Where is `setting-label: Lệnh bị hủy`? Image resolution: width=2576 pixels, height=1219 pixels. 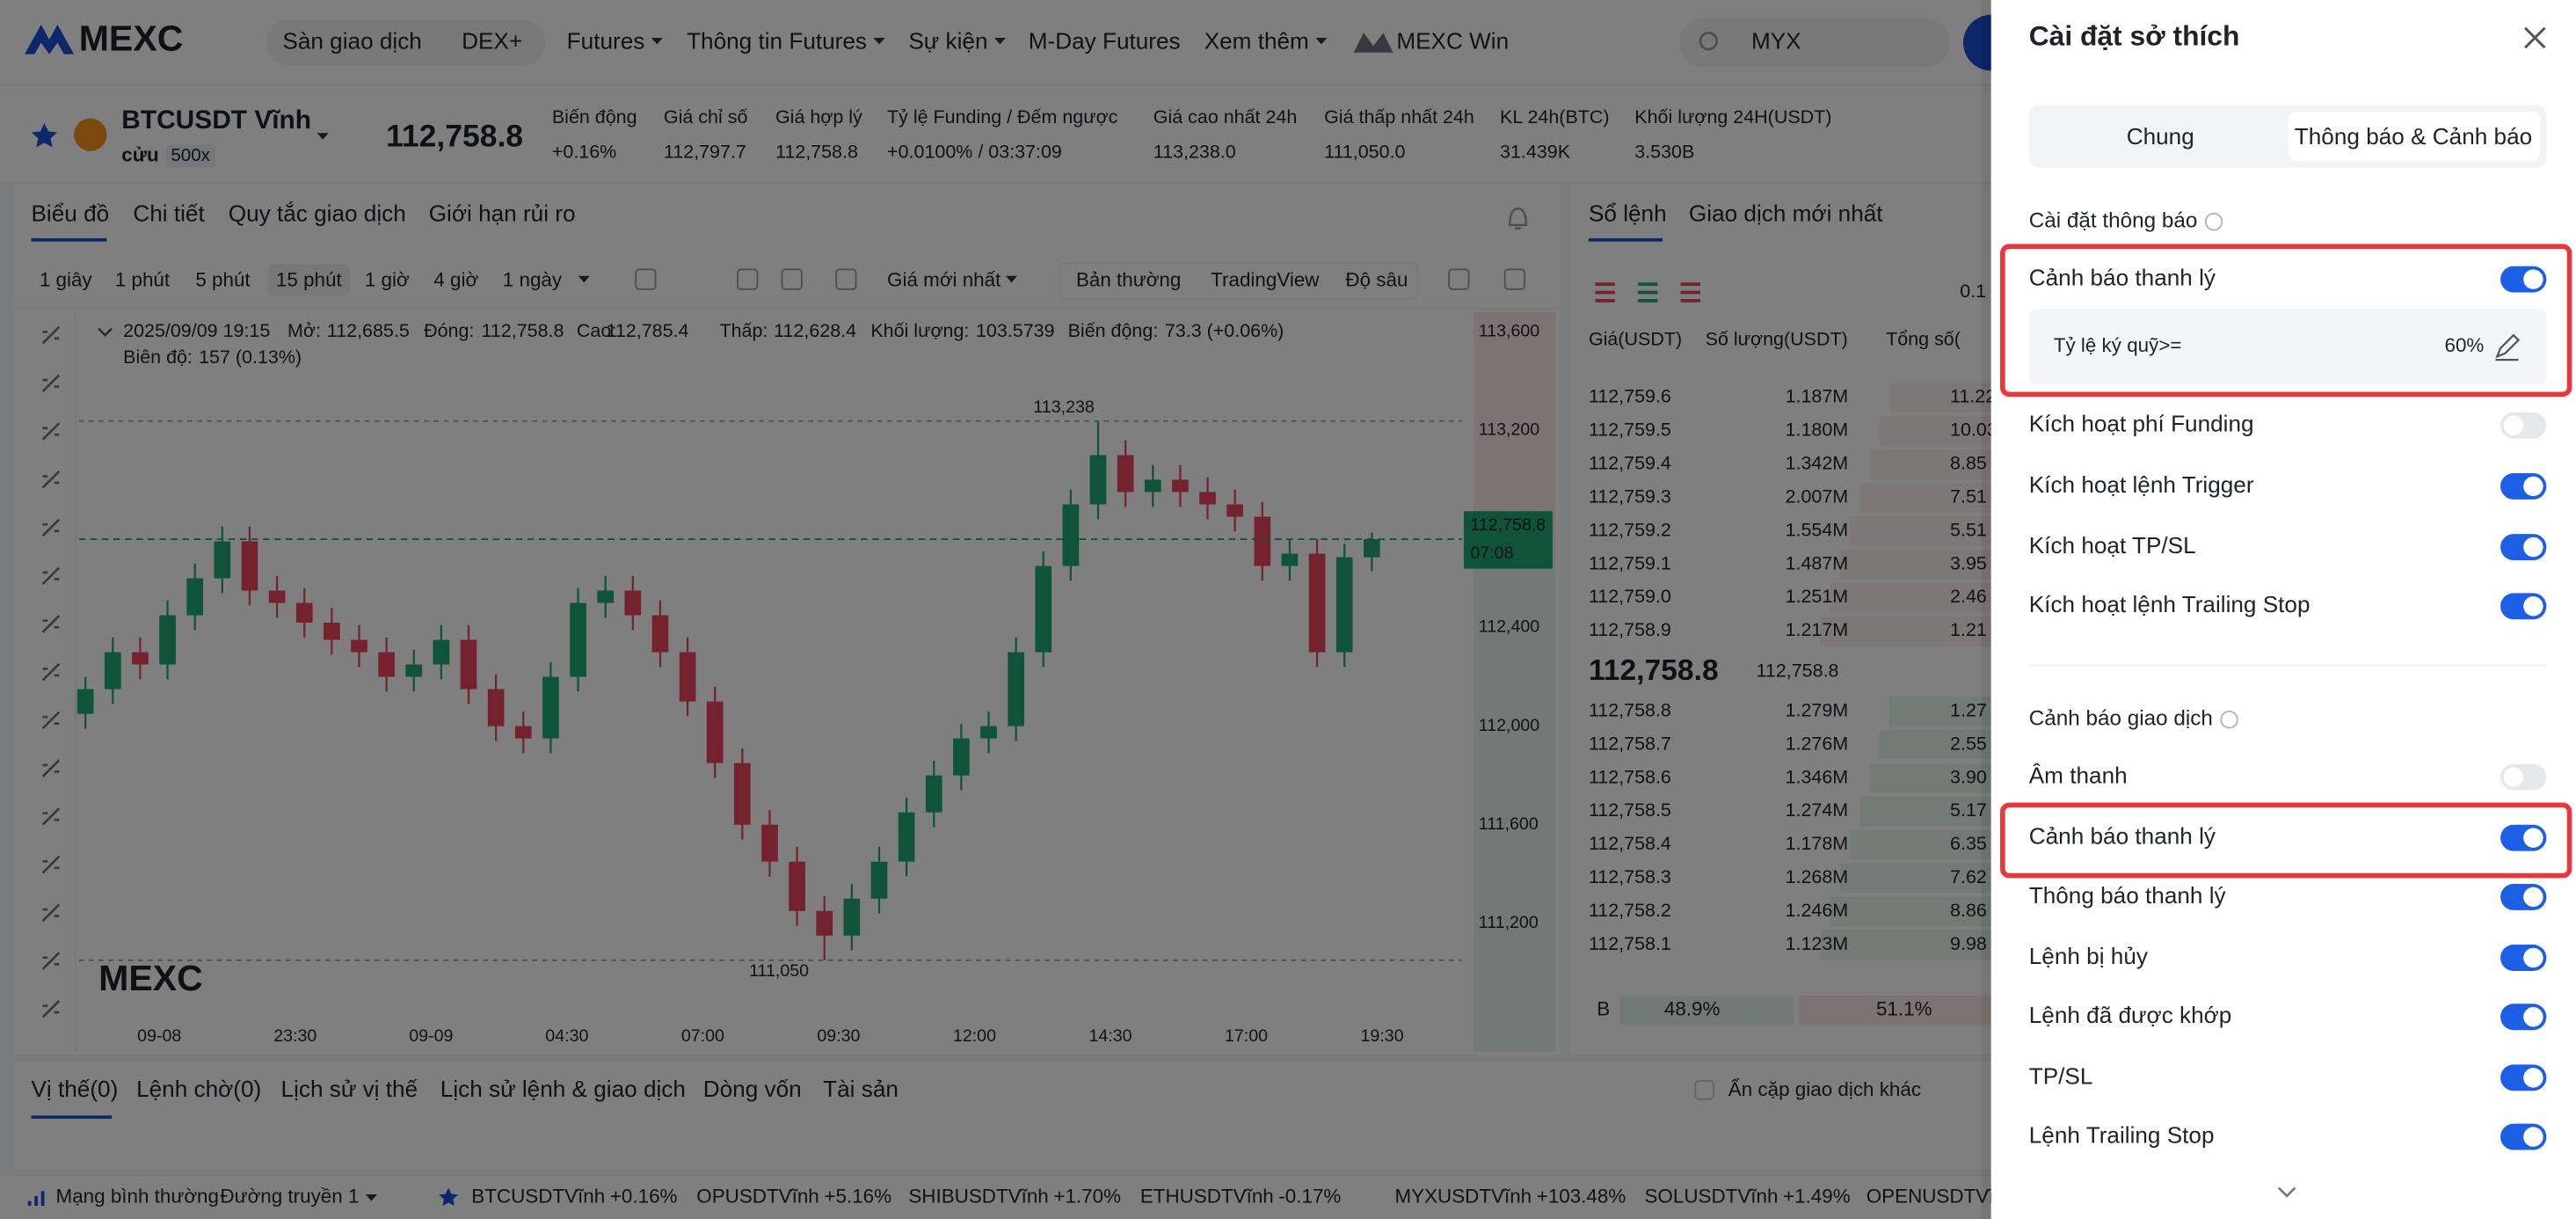 setting-label: Lệnh bị hủy is located at coordinates (2089, 956).